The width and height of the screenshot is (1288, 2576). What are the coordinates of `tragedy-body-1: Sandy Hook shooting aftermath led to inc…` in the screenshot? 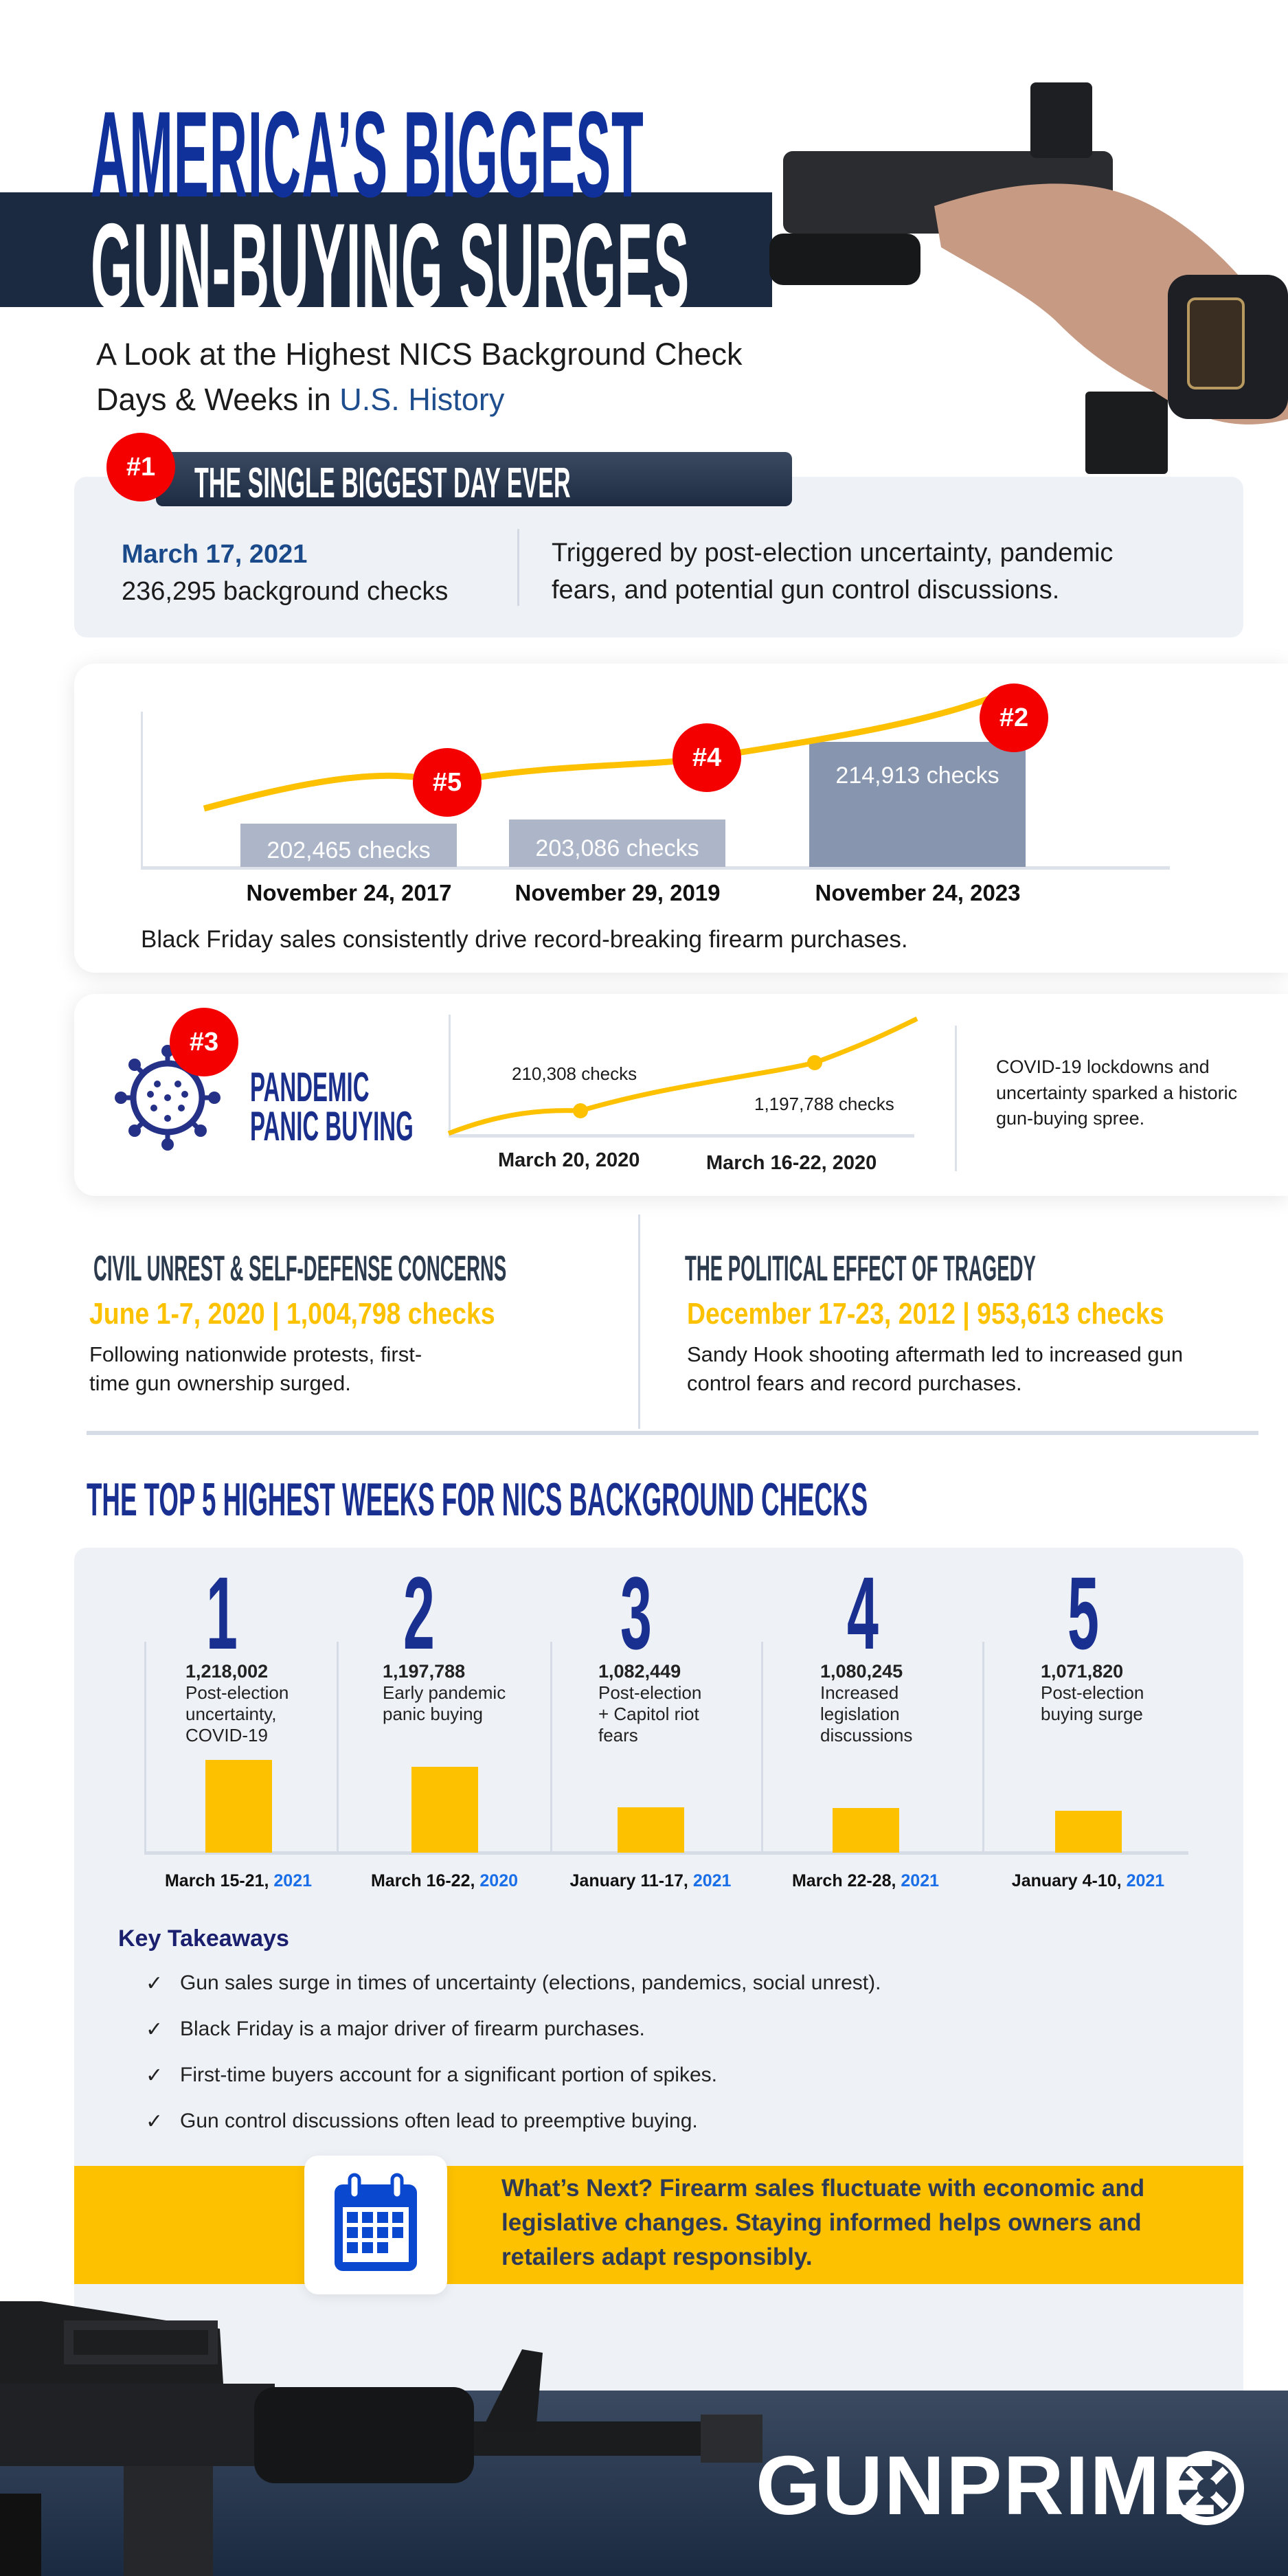 It's located at (935, 1354).